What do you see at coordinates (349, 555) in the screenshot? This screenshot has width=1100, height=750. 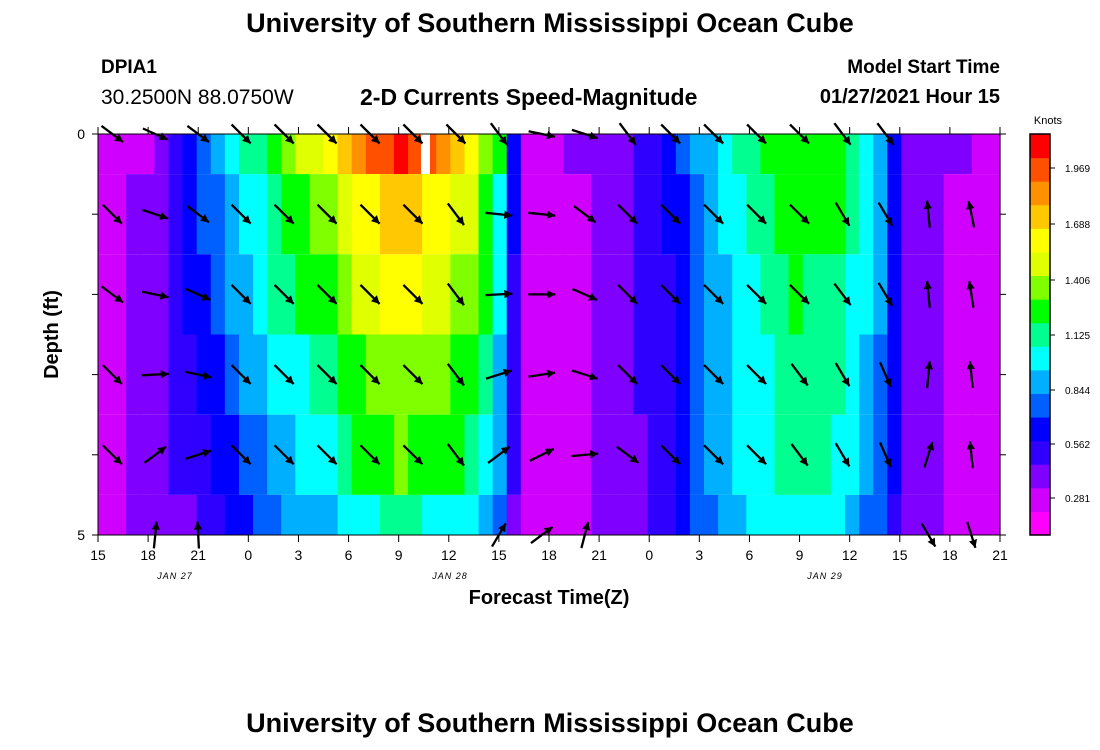 I see `x-tick-label: 6` at bounding box center [349, 555].